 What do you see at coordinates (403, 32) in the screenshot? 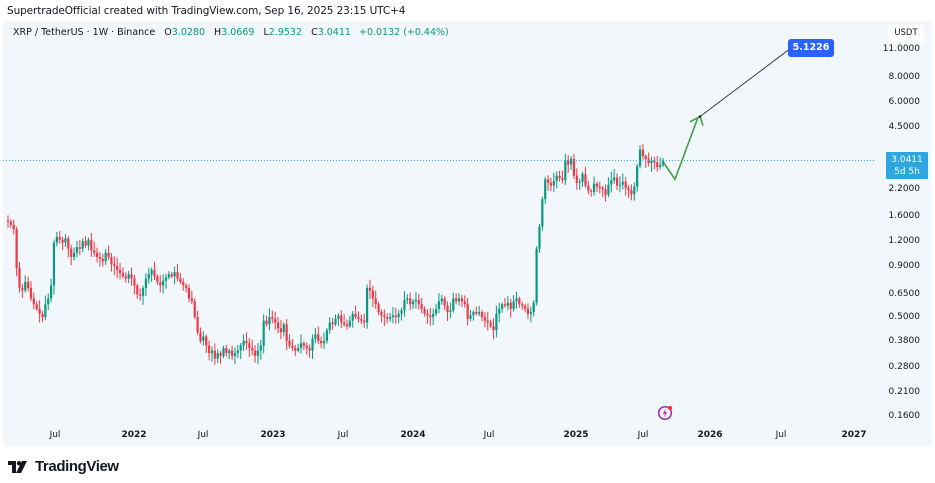
I see `change-value: +0.0132 (+0.44%)` at bounding box center [403, 32].